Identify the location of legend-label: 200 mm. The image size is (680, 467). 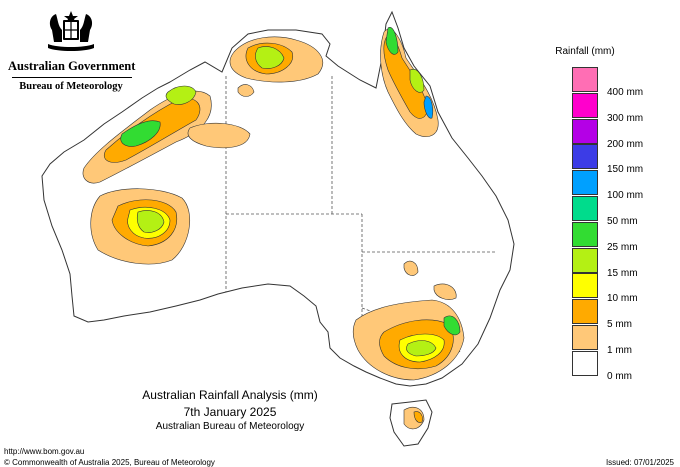
(625, 144).